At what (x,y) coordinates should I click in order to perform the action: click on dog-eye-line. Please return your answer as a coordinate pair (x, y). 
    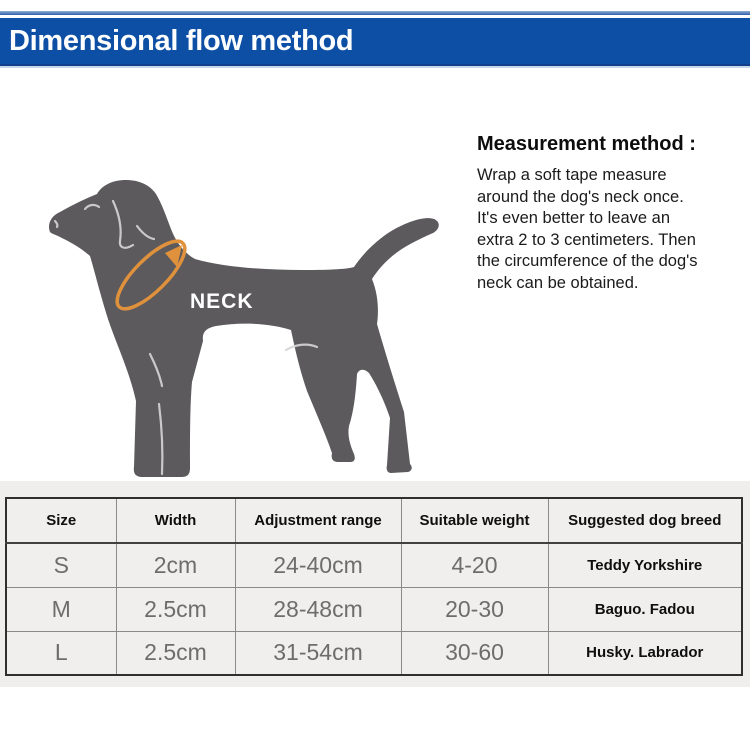
    Looking at the image, I should click on (92, 207).